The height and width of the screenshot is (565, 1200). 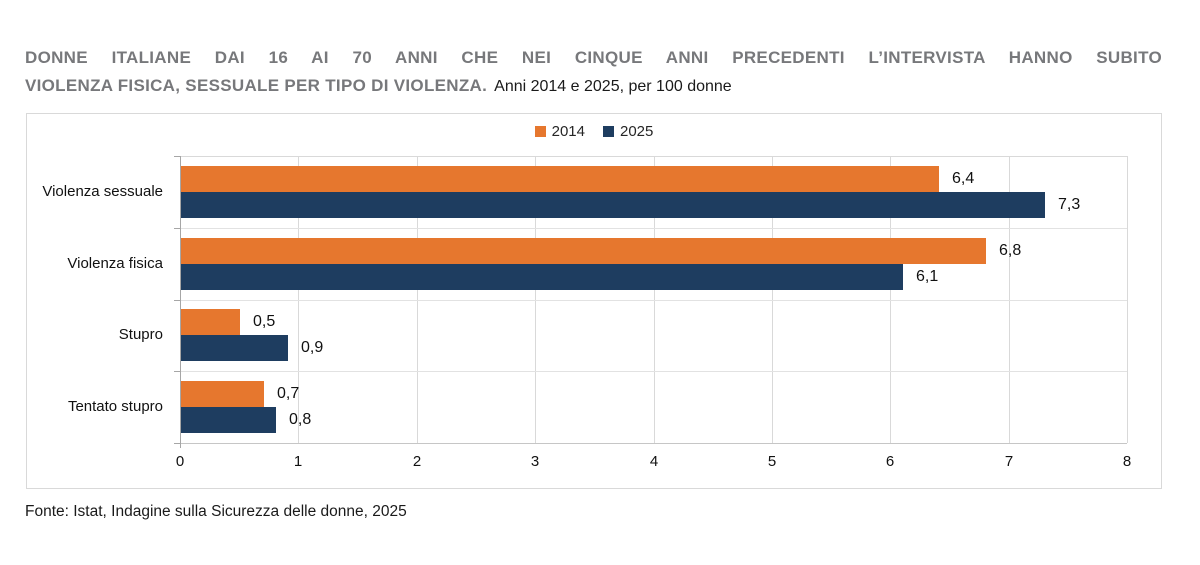 What do you see at coordinates (102, 191) in the screenshot?
I see `category-label-0: Violenza sessuale` at bounding box center [102, 191].